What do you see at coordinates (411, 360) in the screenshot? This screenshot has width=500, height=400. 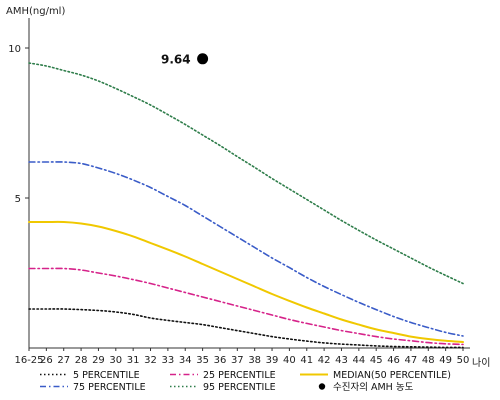 I see `x-tick-label: 47` at bounding box center [411, 360].